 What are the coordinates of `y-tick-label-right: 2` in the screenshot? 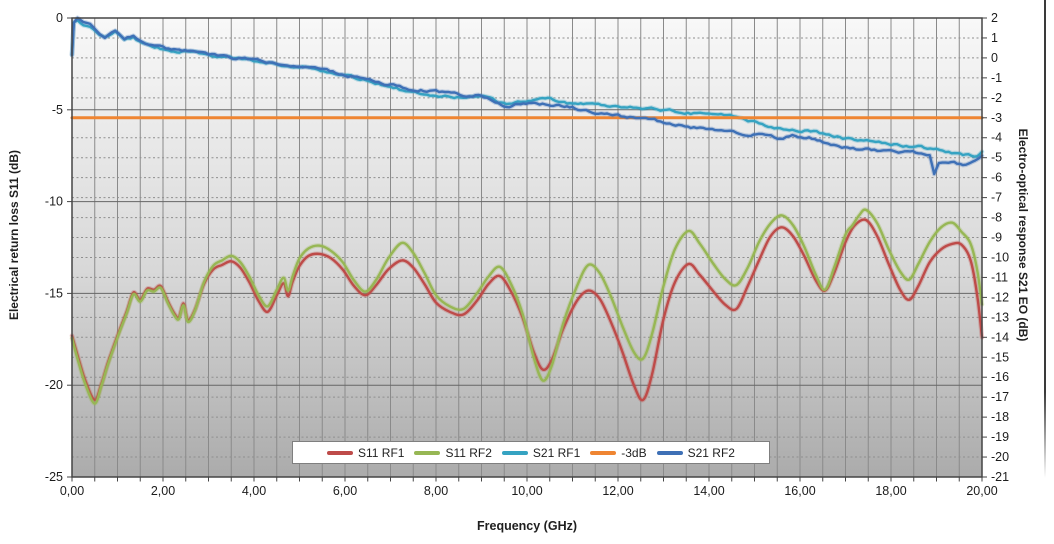 It's located at (994, 18).